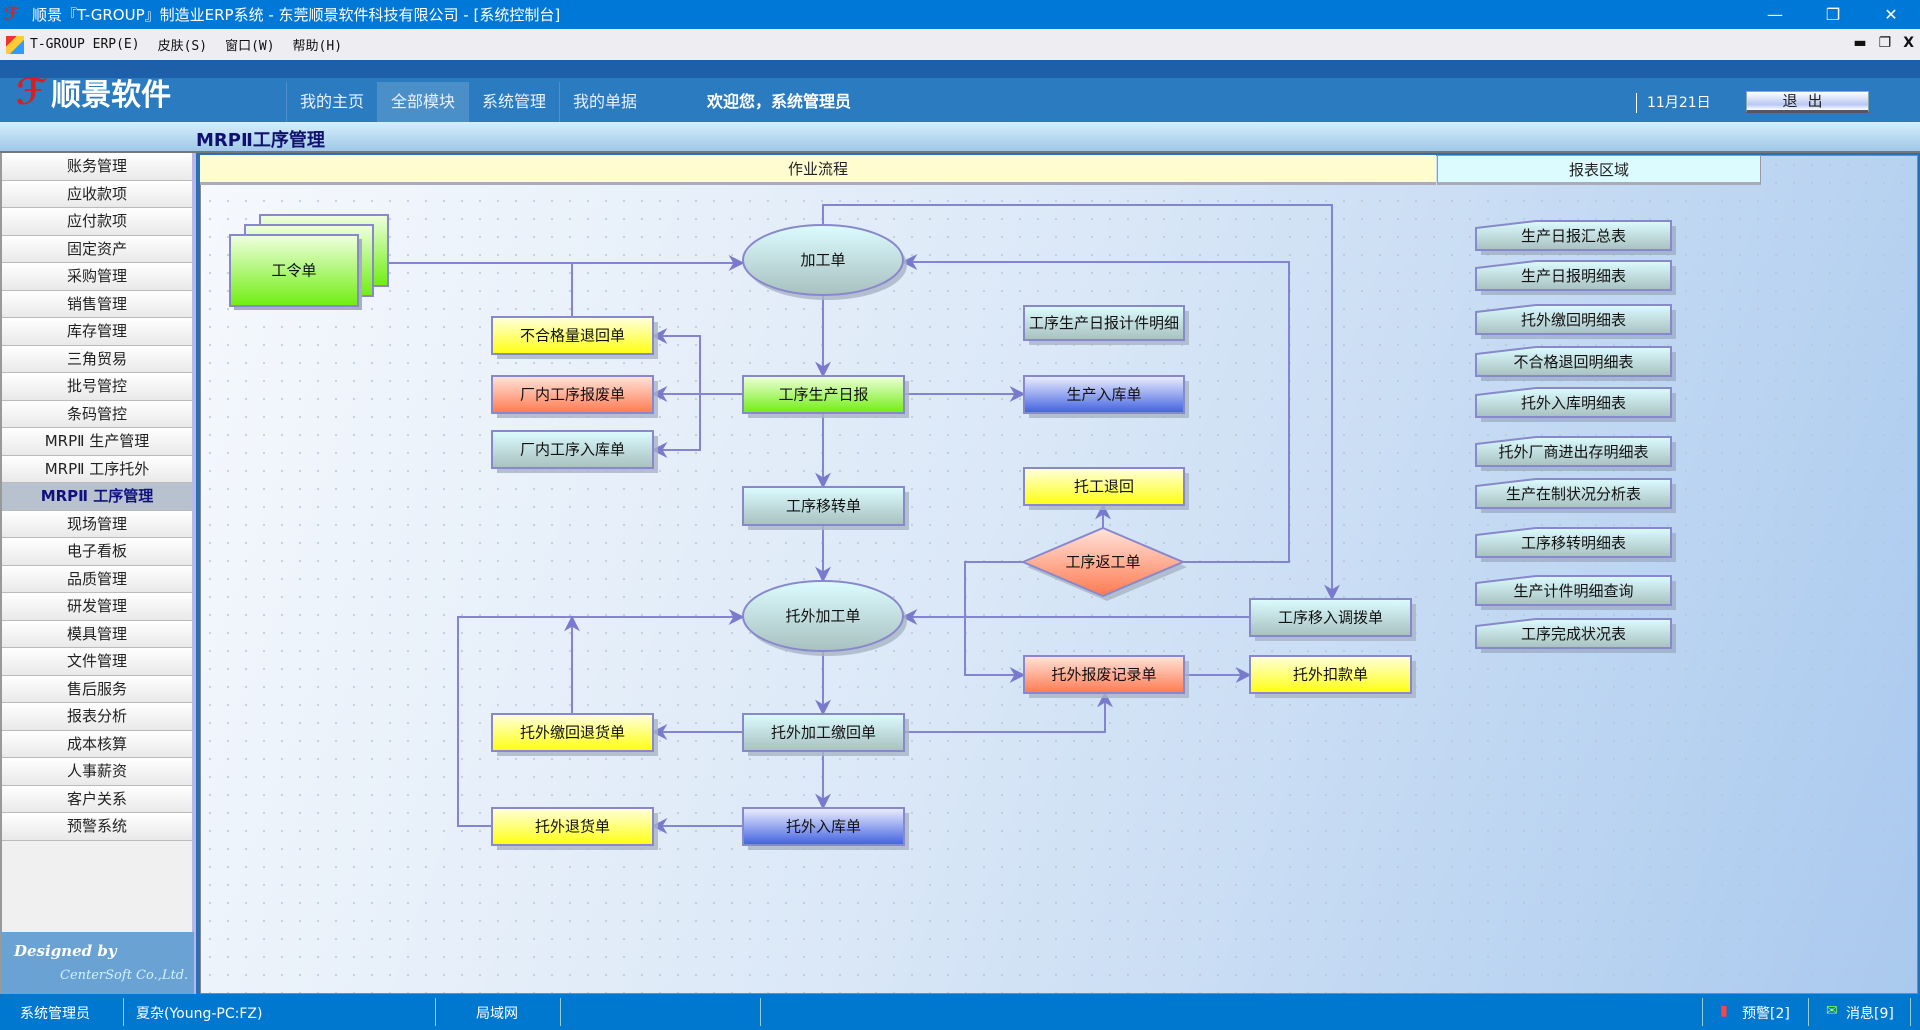 The image size is (1920, 1030). Describe the element at coordinates (97, 332) in the screenshot. I see `sidebar-item: 库存管理` at that location.